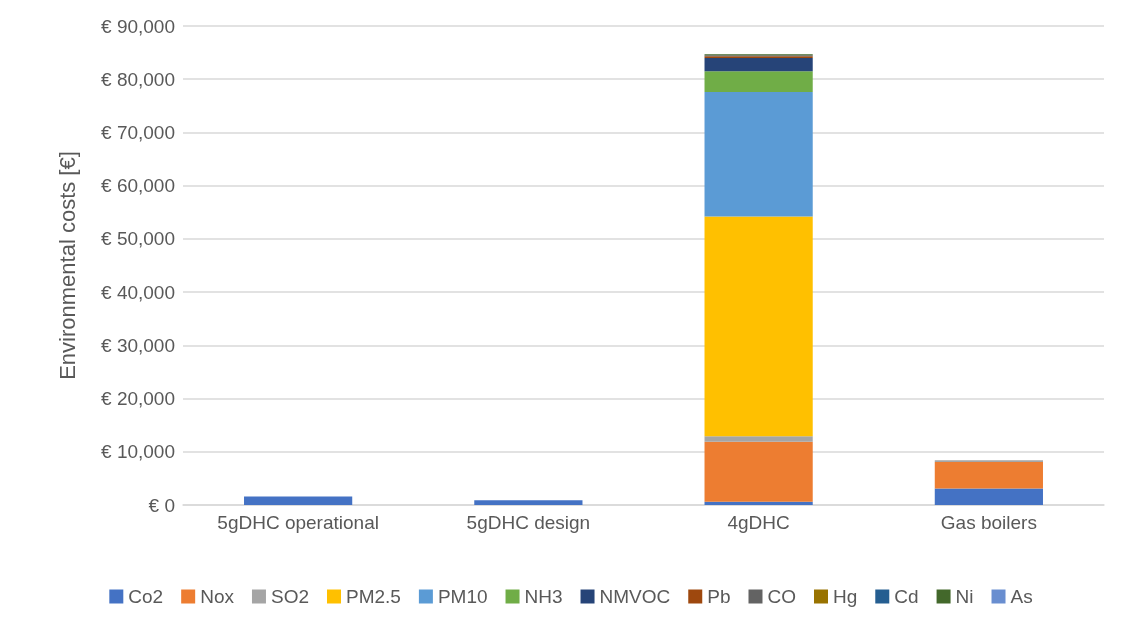  Describe the element at coordinates (373, 596) in the screenshot. I see `legend-label: PM2.5` at that location.